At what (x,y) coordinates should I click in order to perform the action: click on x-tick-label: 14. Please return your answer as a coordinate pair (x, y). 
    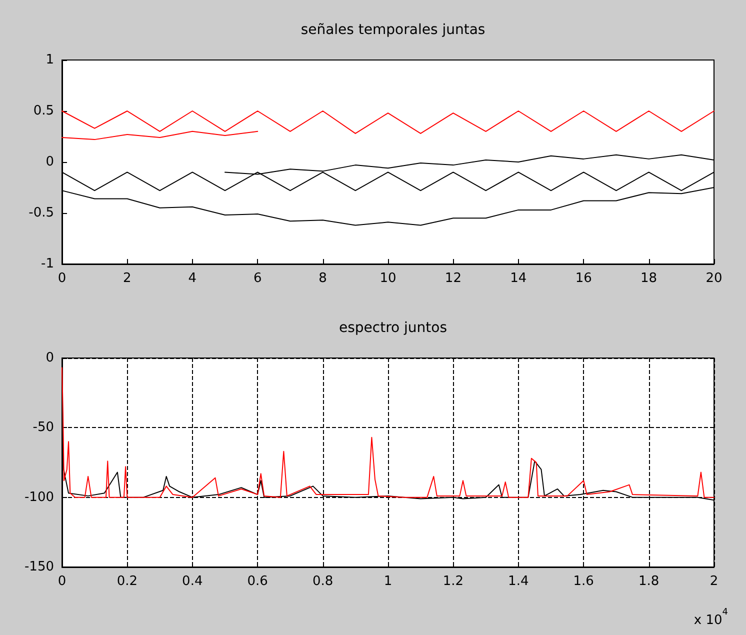
    Looking at the image, I should click on (518, 278).